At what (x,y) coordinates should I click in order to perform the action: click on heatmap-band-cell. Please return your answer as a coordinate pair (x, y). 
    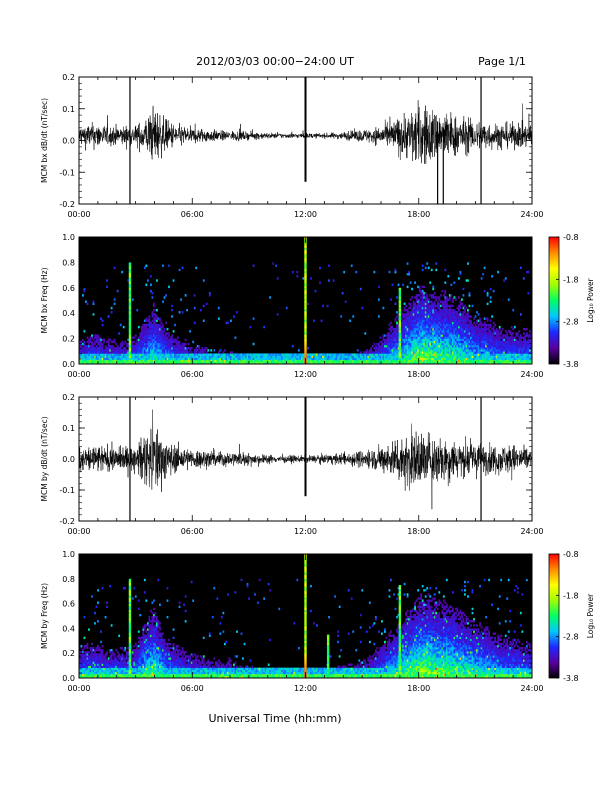
    Looking at the image, I should click on (130, 352).